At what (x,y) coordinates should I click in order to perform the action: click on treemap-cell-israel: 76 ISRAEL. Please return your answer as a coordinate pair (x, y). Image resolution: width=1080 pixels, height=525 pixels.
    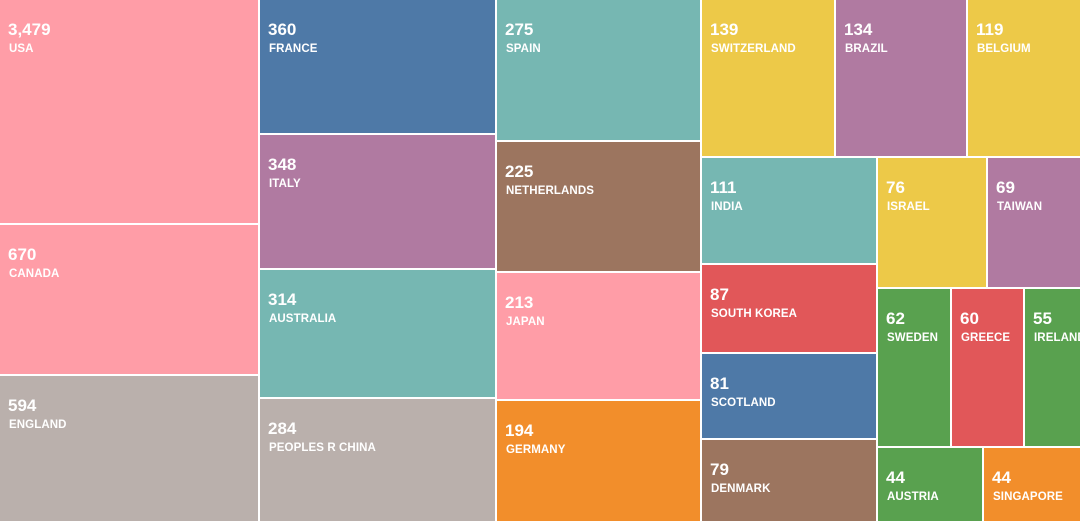
    Looking at the image, I should click on (932, 222).